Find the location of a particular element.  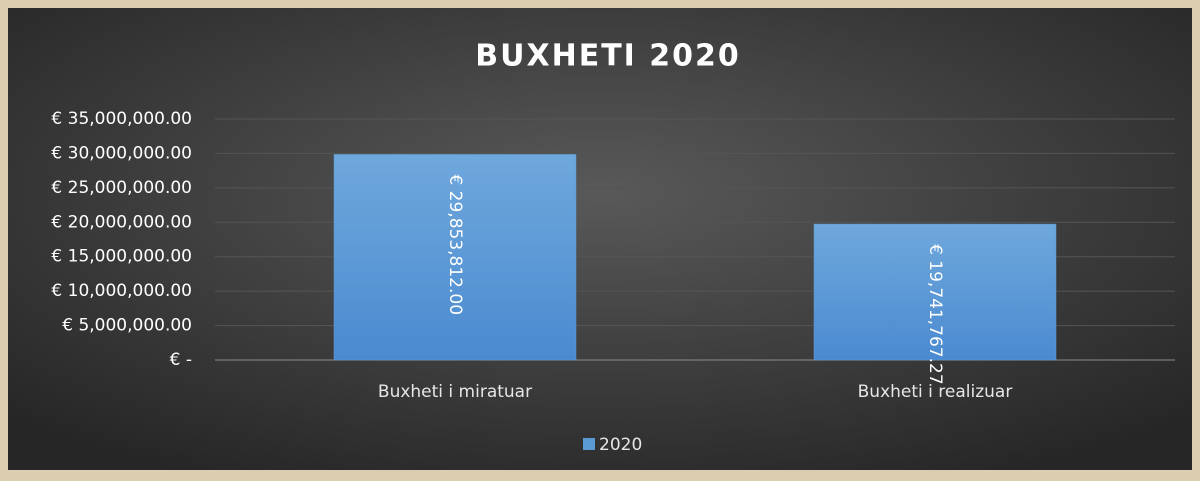

legend-label: 2020 is located at coordinates (620, 445).